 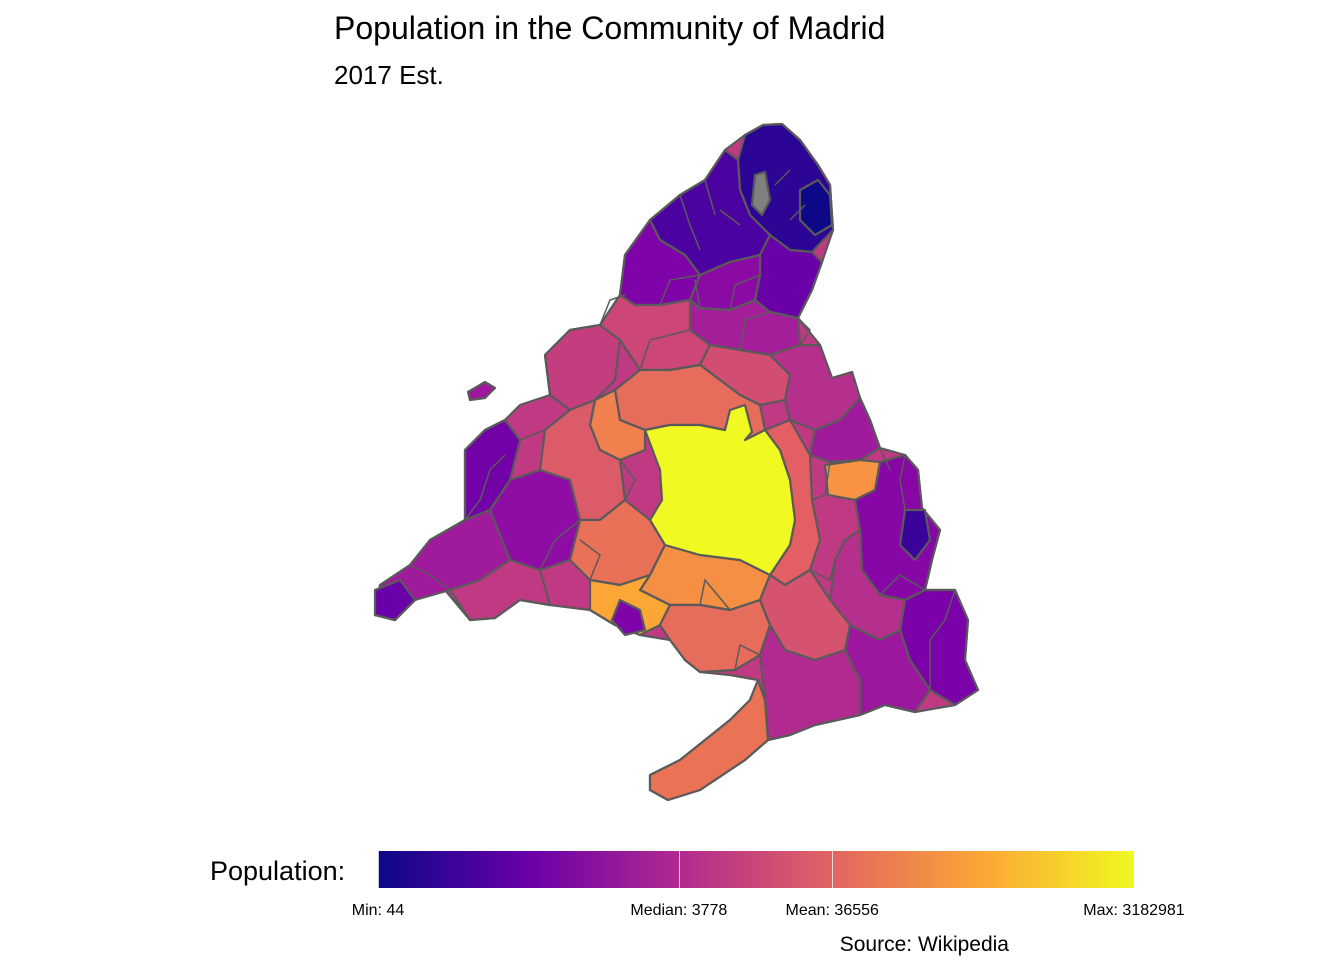 I want to click on legend-colorbar, so click(x=756, y=869).